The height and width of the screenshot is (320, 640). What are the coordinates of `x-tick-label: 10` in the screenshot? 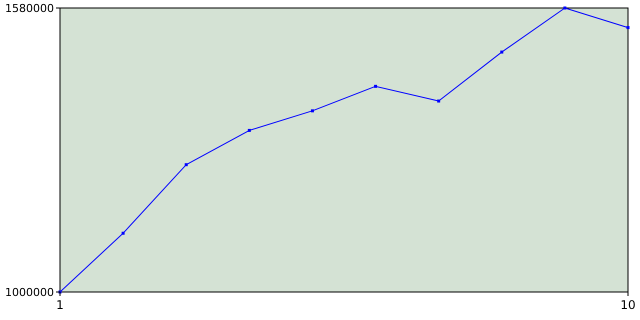 It's located at (628, 305).